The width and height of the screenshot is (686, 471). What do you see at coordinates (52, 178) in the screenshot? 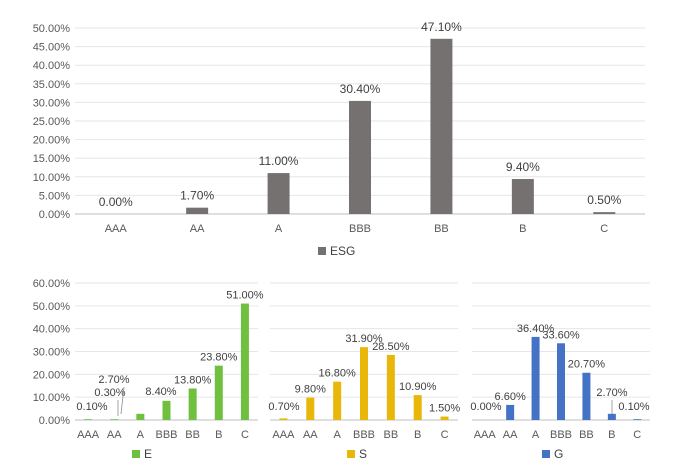
I see `esg-y-tick-label: 10.00%` at bounding box center [52, 178].